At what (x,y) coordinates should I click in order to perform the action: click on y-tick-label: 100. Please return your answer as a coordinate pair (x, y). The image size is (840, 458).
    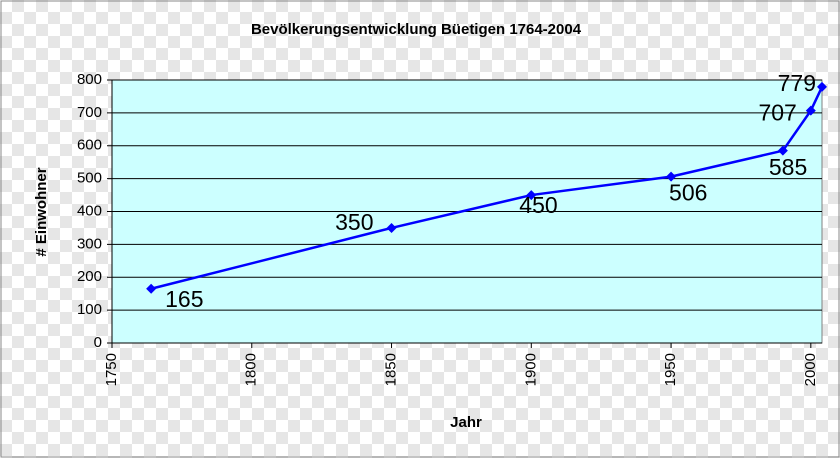
    Looking at the image, I should click on (89, 309).